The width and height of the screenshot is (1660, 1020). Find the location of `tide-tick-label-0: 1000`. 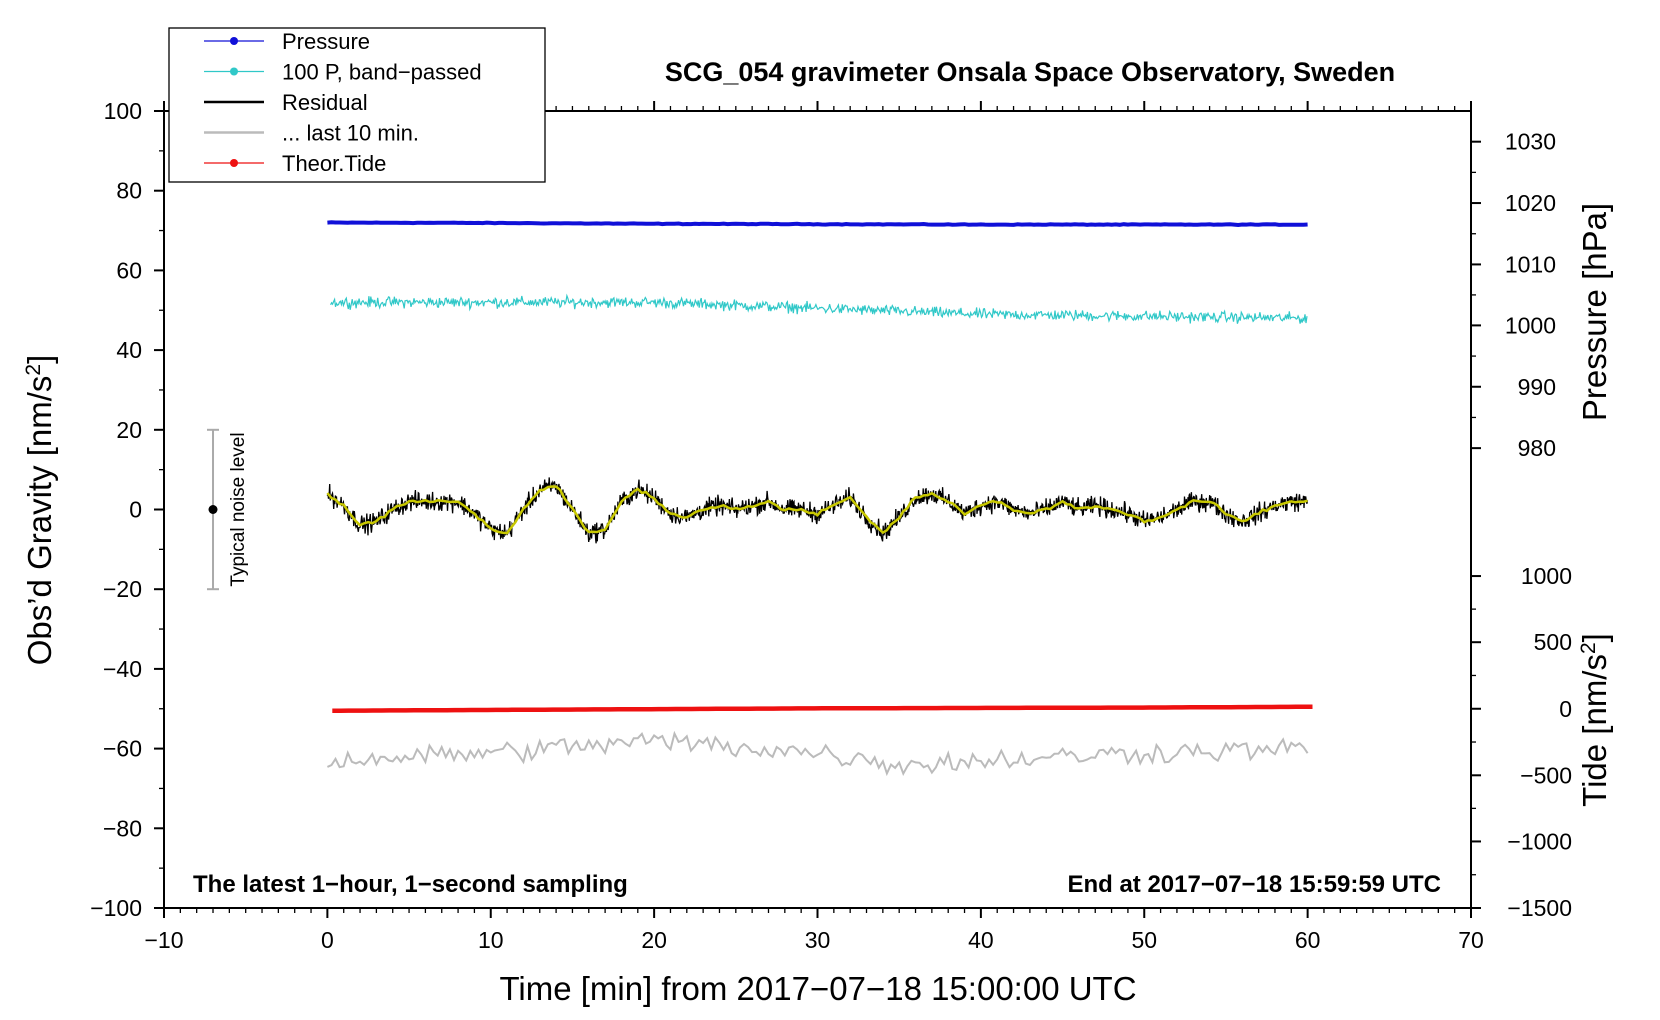

tide-tick-label-0: 1000 is located at coordinates (1546, 576).